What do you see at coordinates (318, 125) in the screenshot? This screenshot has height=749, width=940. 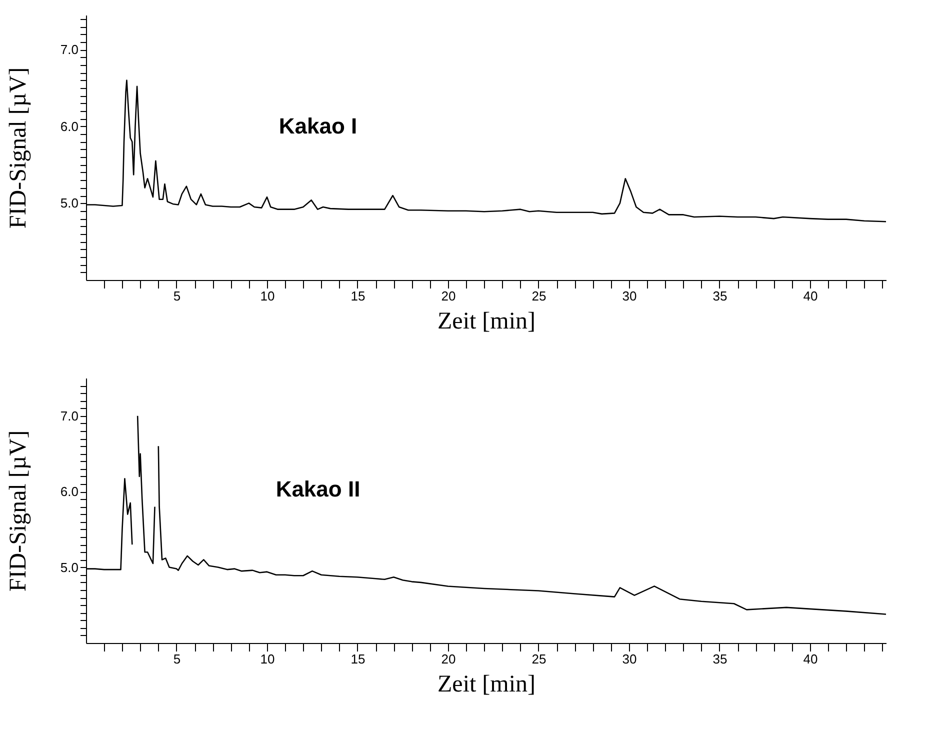 I see `annotation: Kakao I` at bounding box center [318, 125].